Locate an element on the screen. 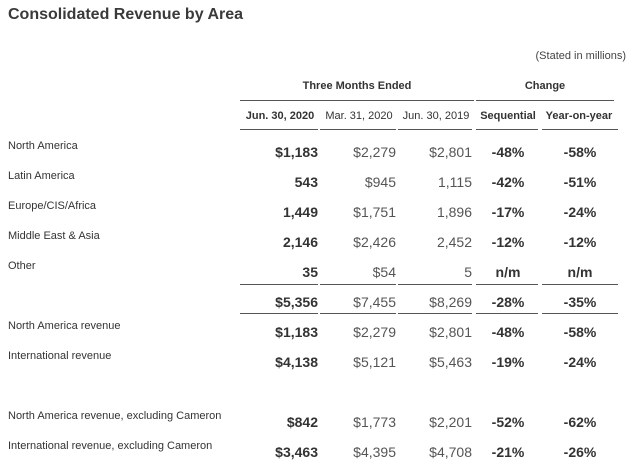  cell-sequential: -19% is located at coordinates (508, 362).